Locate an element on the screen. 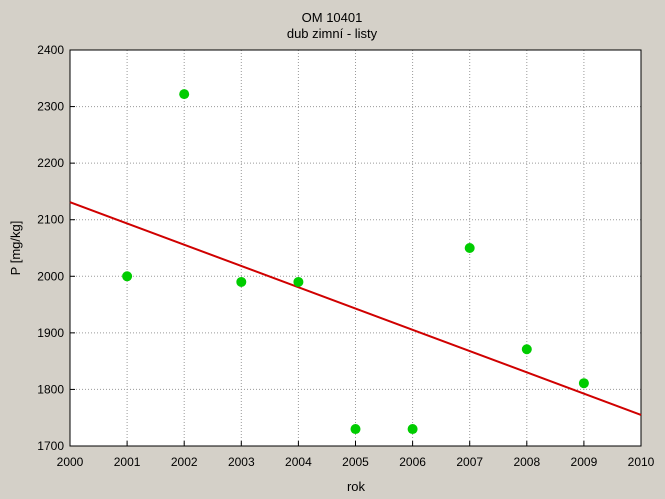 The image size is (665, 499). y-tick-label: 1800 is located at coordinates (50, 389).